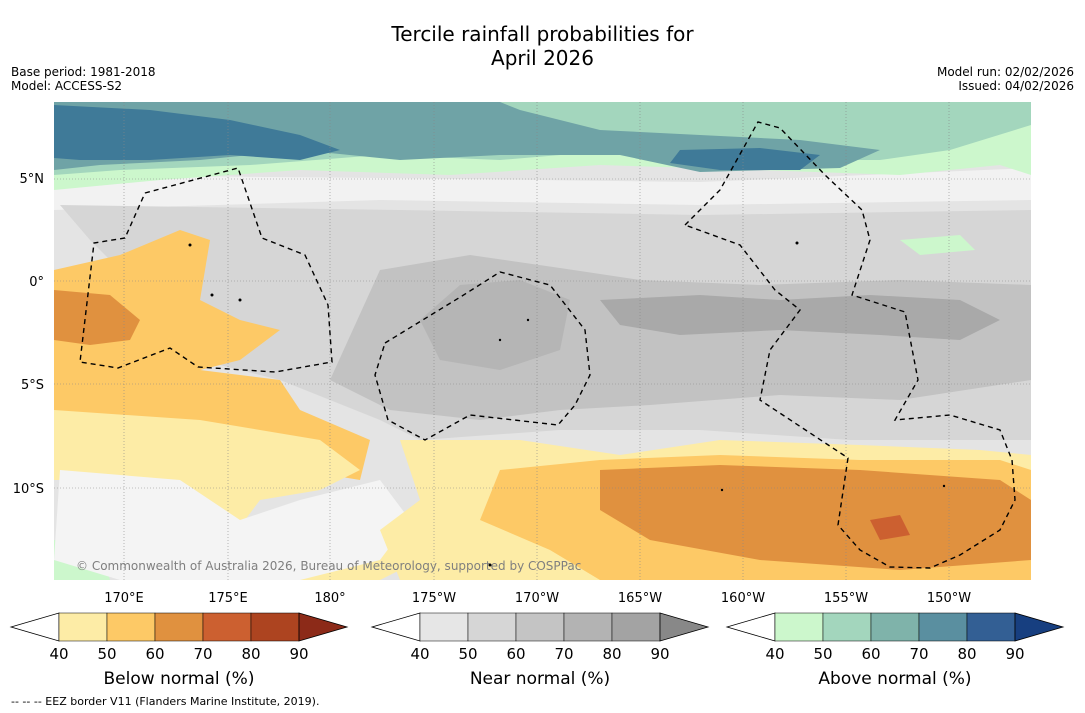 This screenshot has height=713, width=1085. What do you see at coordinates (97, 317) in the screenshot?
I see `below-normal-60-west` at bounding box center [97, 317].